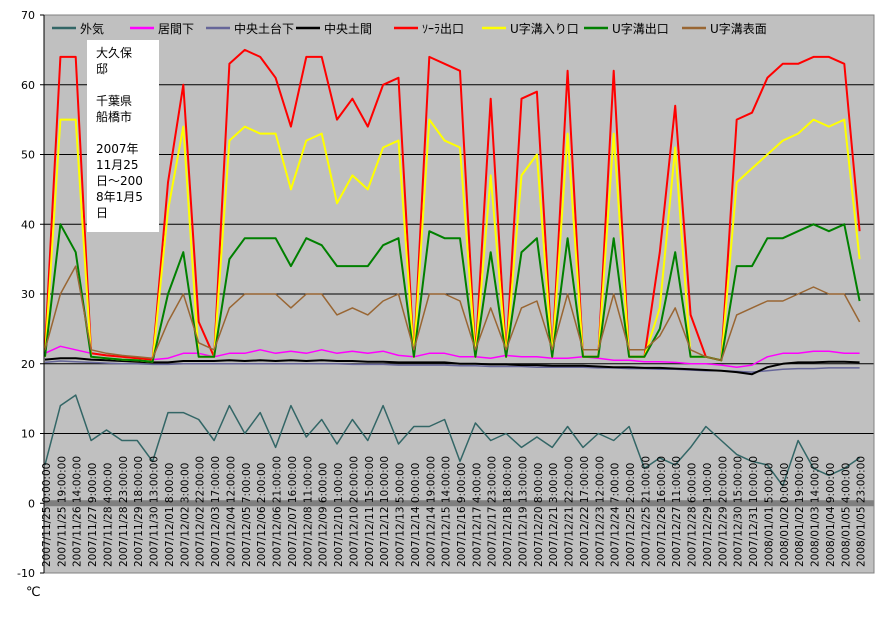 This screenshot has width=880, height=634. What do you see at coordinates (447, 511) in the screenshot?
I see `x-tick-label: 2007/12/15 14:00:00` at bounding box center [447, 511].